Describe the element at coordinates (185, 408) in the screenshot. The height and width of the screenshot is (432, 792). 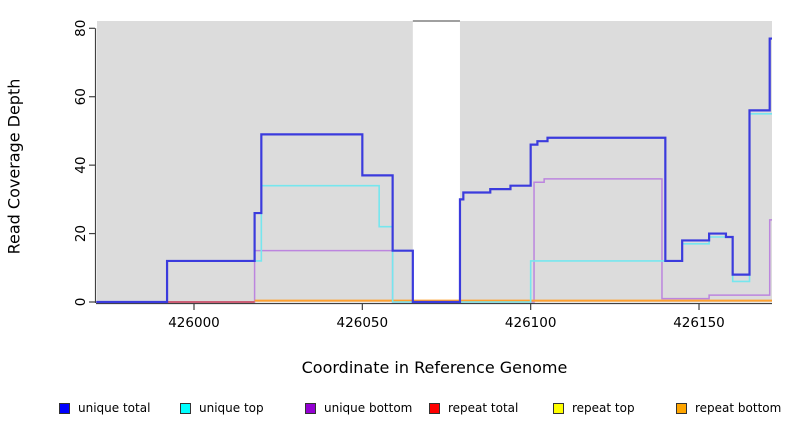
I see `legend-swatch-unique-top-icon` at that location.